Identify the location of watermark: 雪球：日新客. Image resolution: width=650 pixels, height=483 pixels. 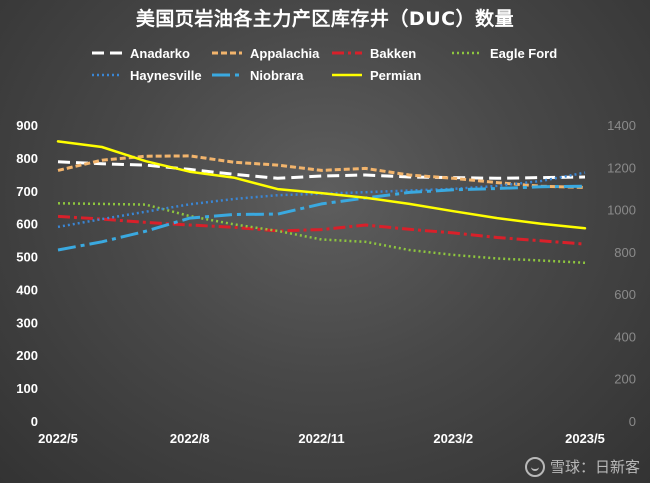
(582, 466).